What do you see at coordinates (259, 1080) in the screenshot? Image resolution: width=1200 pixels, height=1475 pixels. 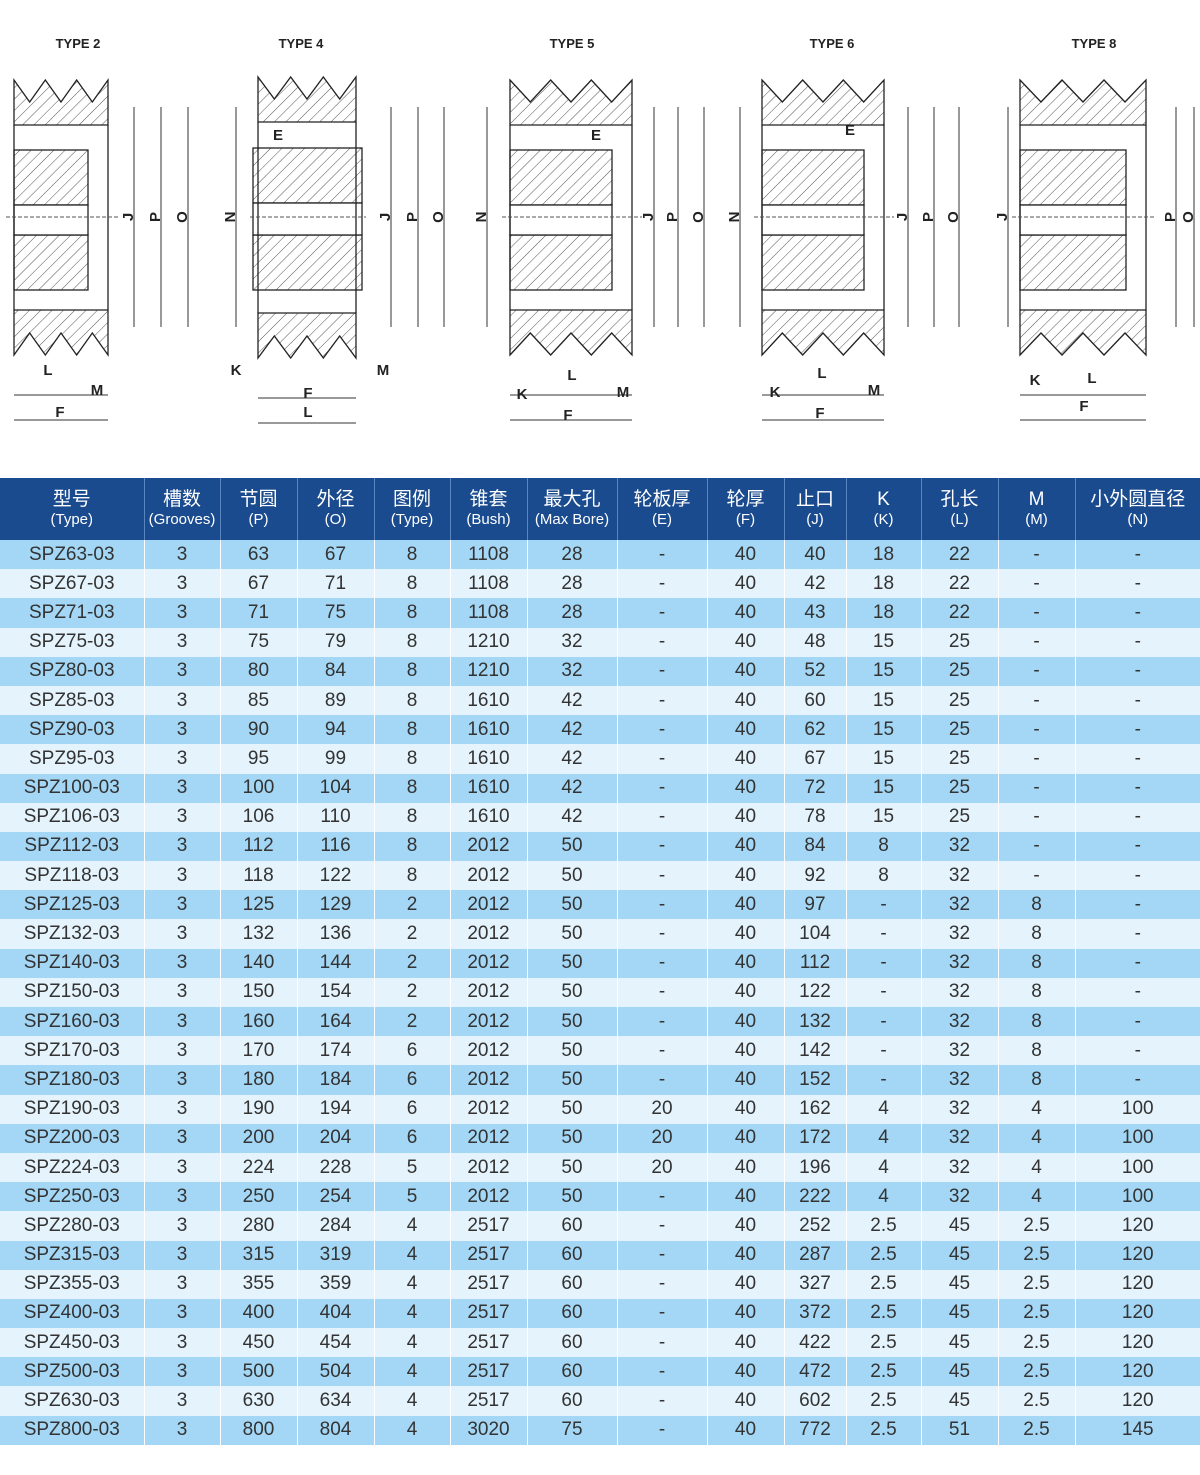 I see `table-cell: 180` at bounding box center [259, 1080].